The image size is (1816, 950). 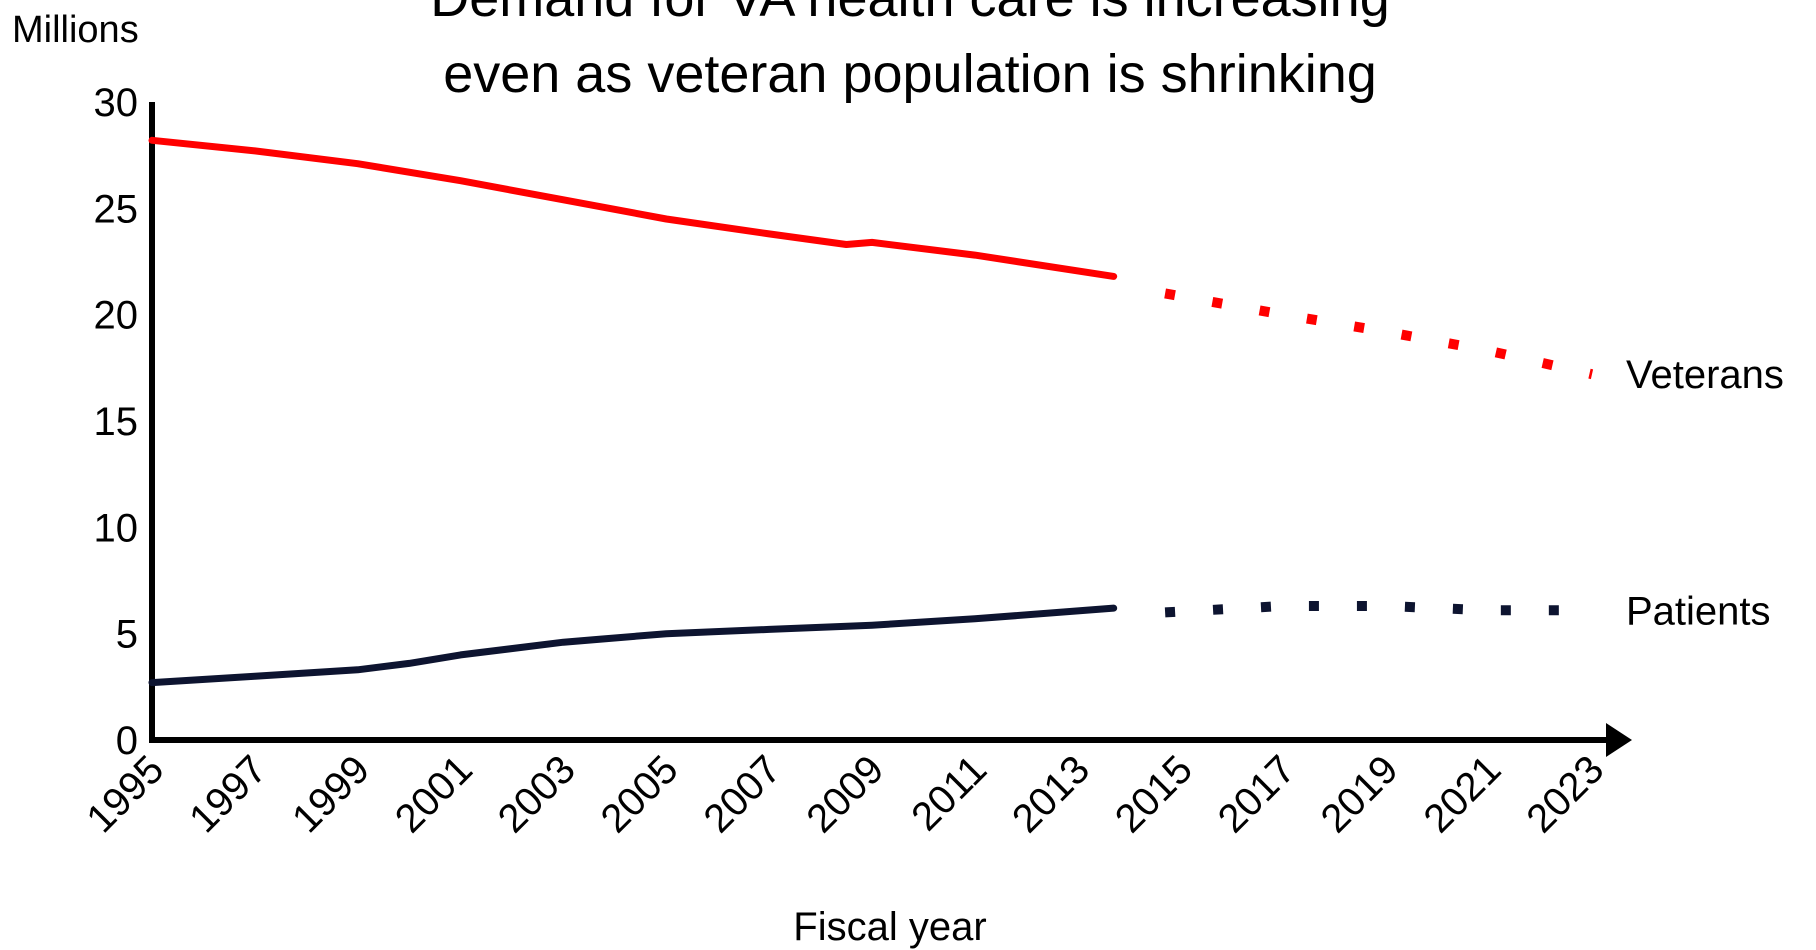 What do you see at coordinates (116, 209) in the screenshot?
I see `y-tick-label: 25` at bounding box center [116, 209].